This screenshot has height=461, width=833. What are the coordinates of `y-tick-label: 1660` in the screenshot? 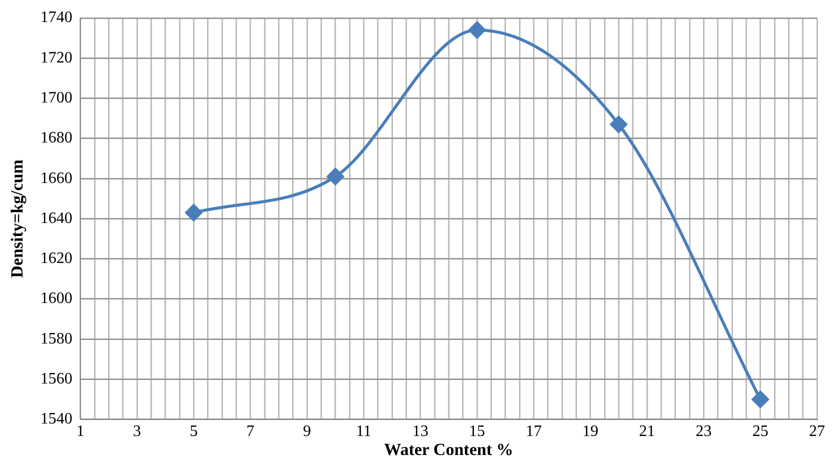 It's located at (56, 178).